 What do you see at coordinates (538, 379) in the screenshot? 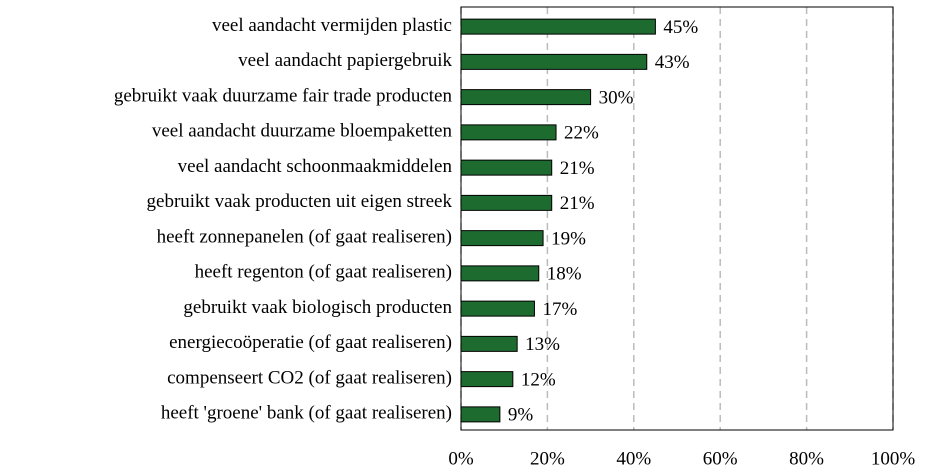
I see `value-label: 12%` at bounding box center [538, 379].